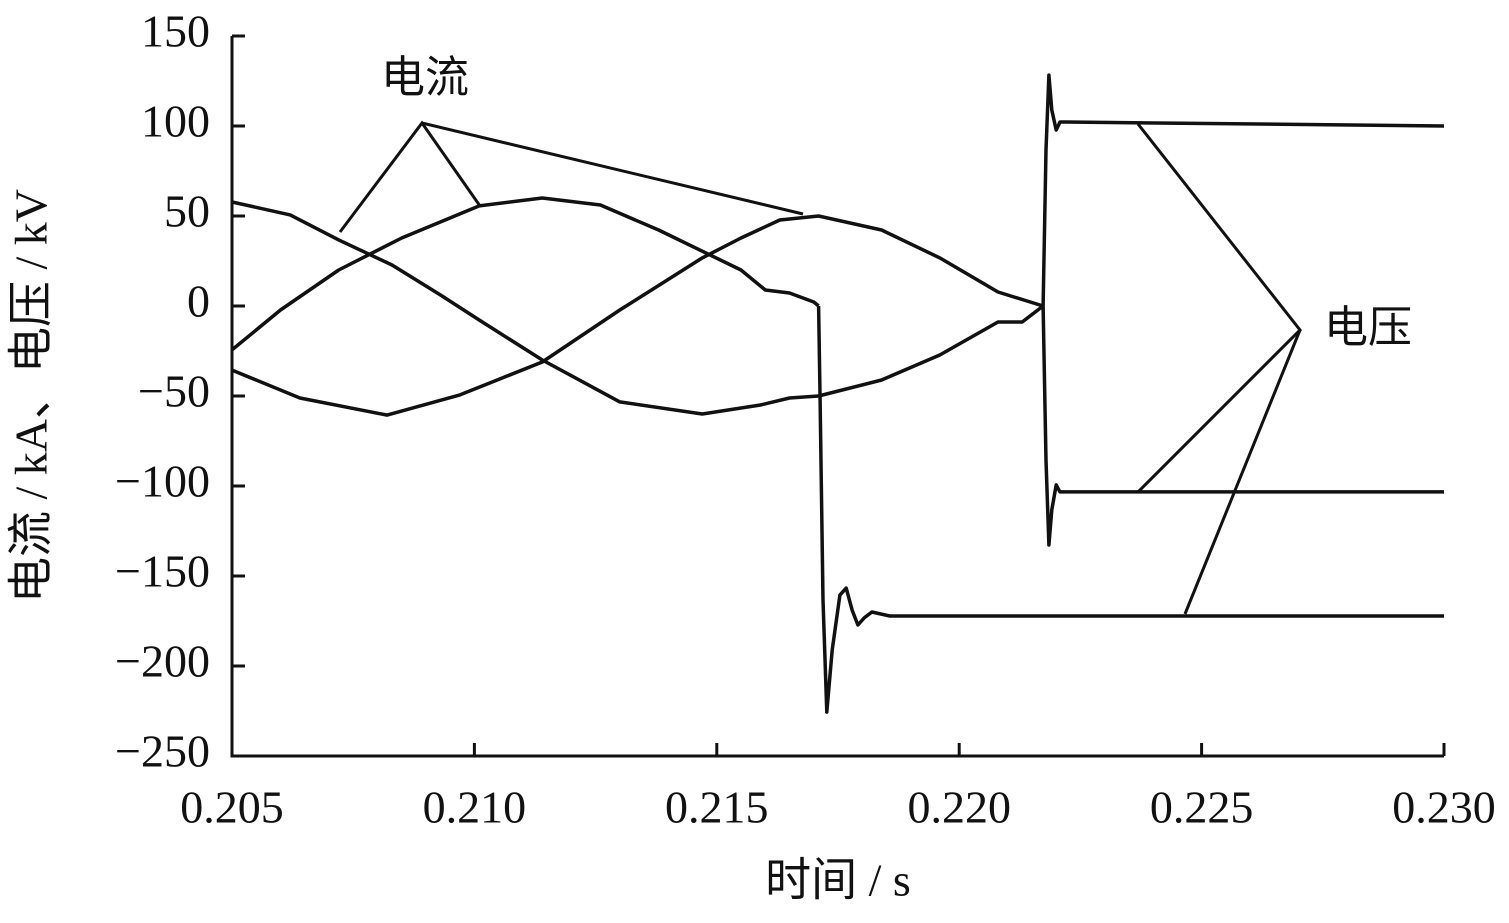  I want to click on y-tick-label: −150, so click(162, 571).